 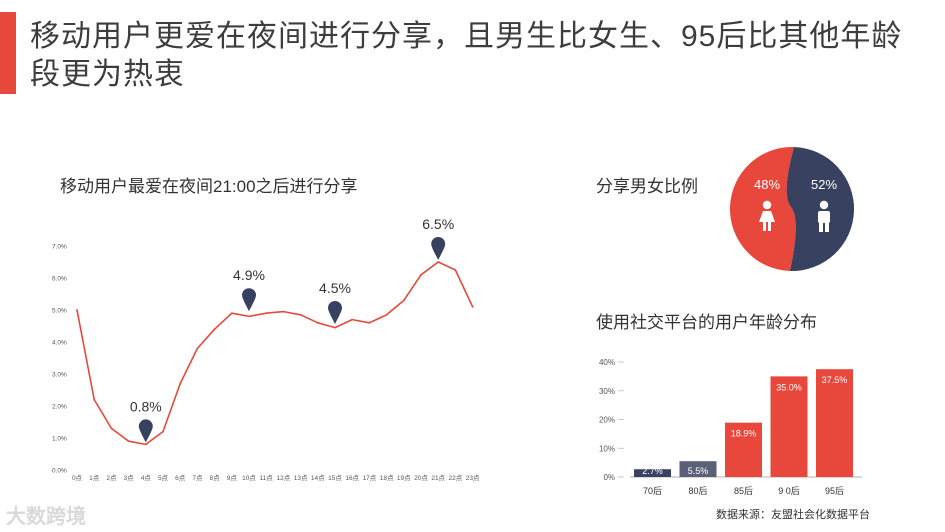 What do you see at coordinates (387, 478) in the screenshot?
I see `x-tick-label: 18点` at bounding box center [387, 478].